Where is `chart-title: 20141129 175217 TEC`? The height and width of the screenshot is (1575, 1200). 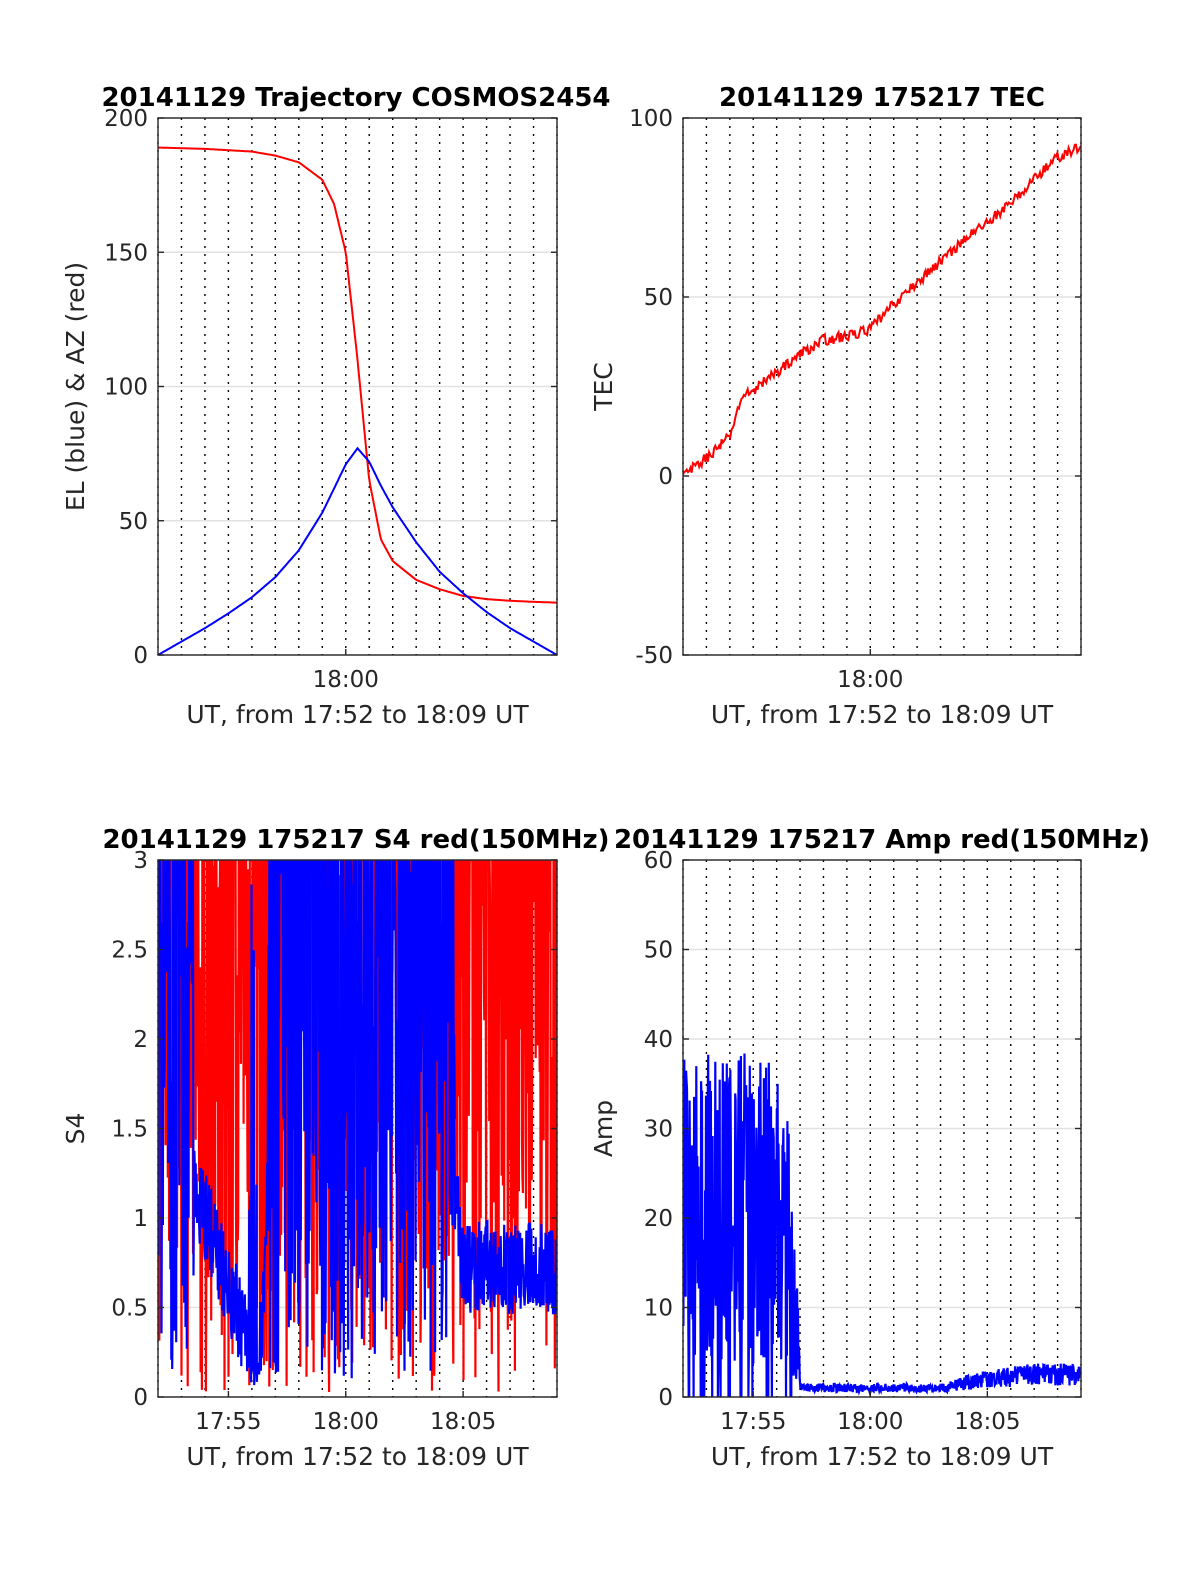 chart-title: 20141129 175217 TEC is located at coordinates (882, 98).